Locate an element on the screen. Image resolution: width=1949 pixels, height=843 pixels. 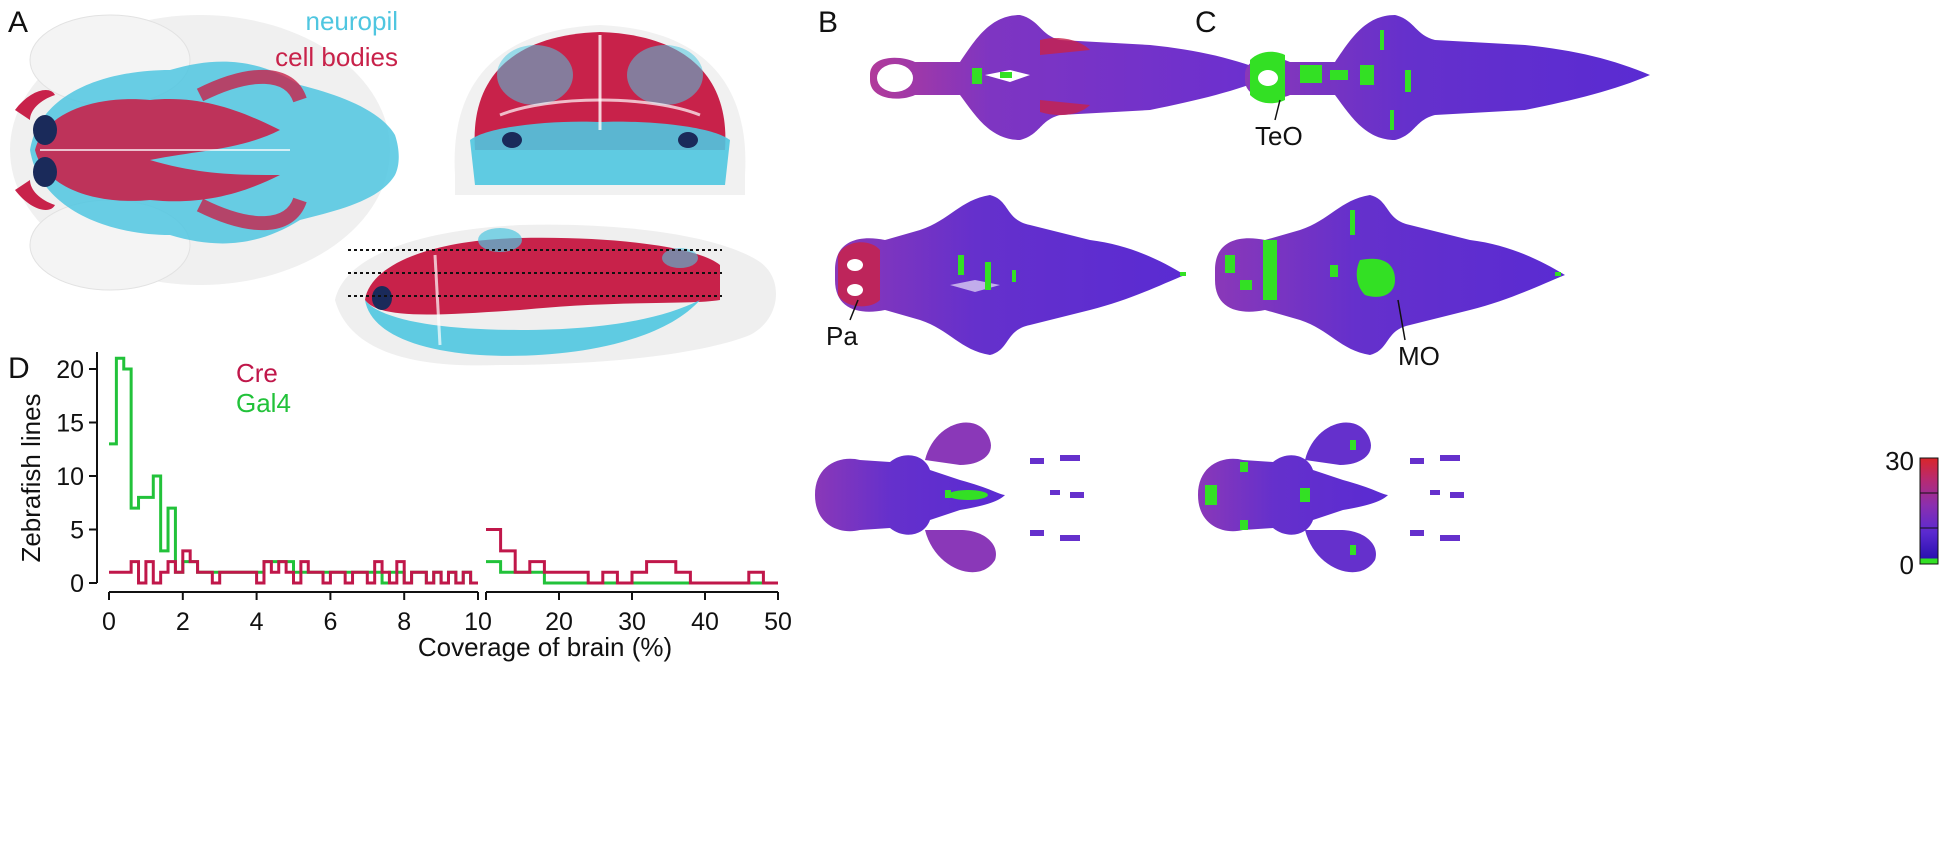
teo-pointer is located at coordinates (1277, 110).